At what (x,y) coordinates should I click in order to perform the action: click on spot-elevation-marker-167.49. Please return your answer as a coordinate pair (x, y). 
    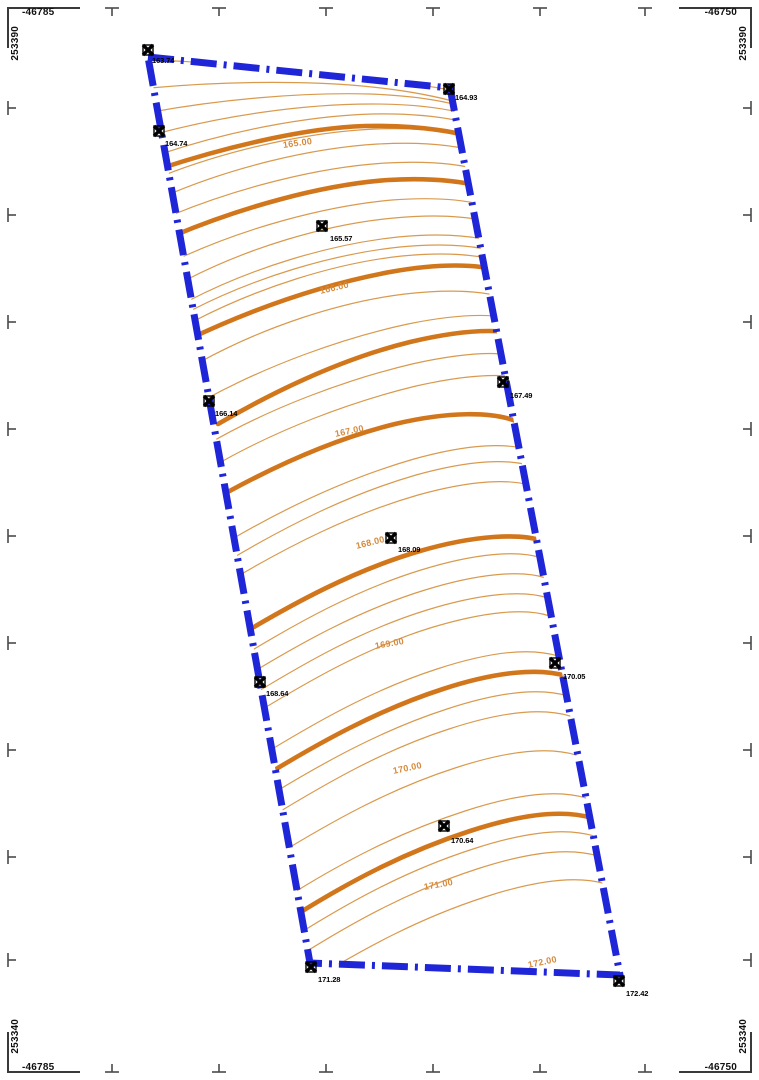
    Looking at the image, I should click on (503, 382).